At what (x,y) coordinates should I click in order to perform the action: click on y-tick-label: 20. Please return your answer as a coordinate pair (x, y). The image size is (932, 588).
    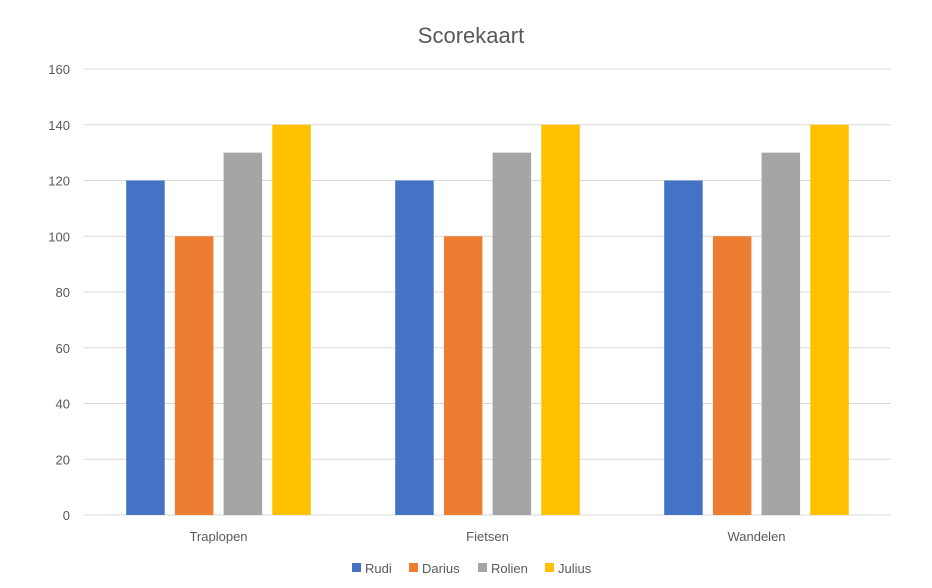
    Looking at the image, I should click on (63, 459).